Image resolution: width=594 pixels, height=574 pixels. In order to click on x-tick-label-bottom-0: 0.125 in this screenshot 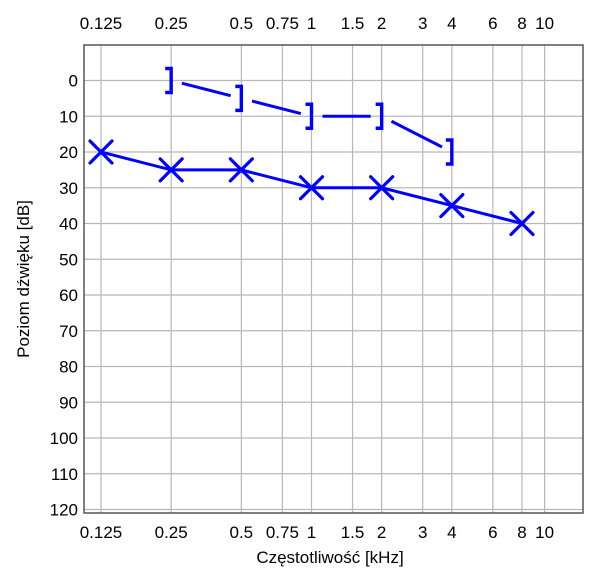, I will do `click(101, 532)`.